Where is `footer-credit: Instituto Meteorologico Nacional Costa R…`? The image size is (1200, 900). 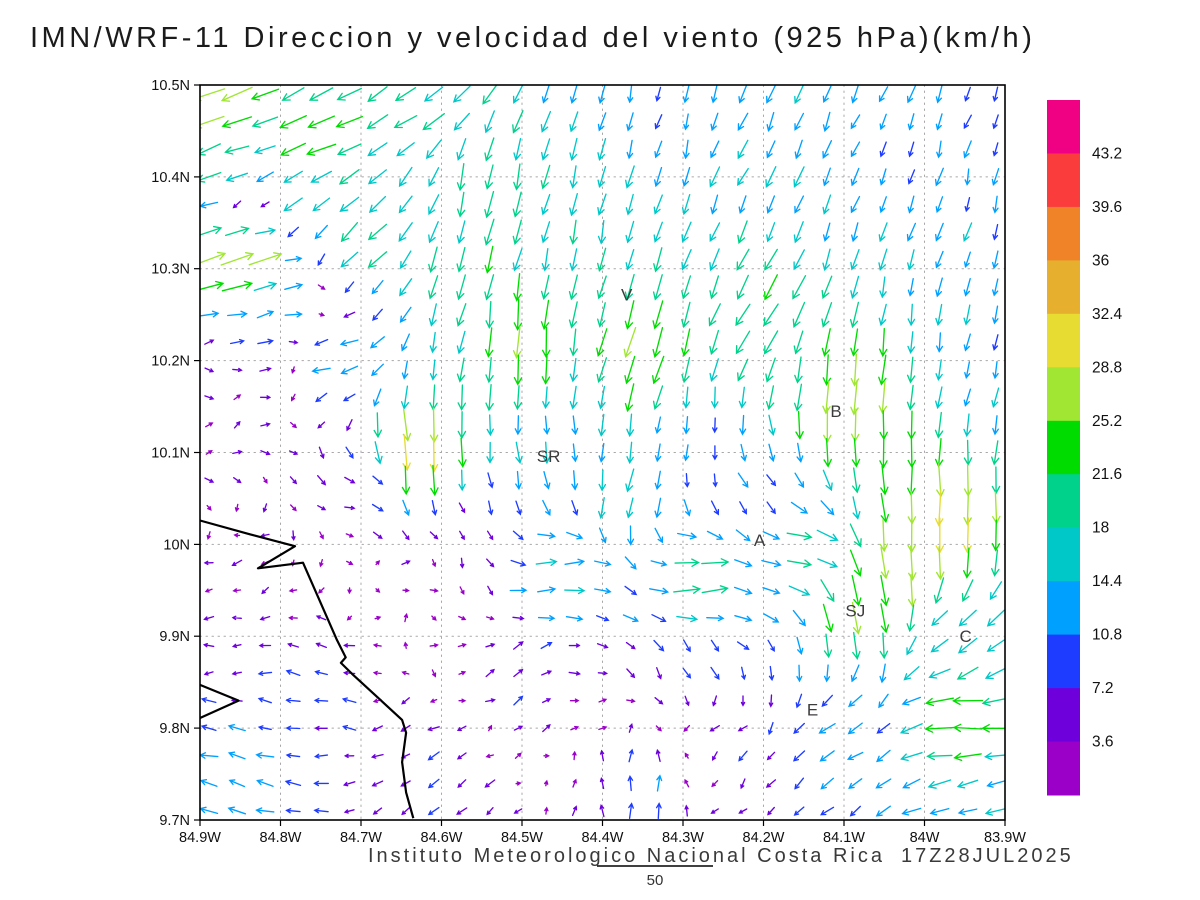 footer-credit: Instituto Meteorologico Nacional Costa R… is located at coordinates (626, 856).